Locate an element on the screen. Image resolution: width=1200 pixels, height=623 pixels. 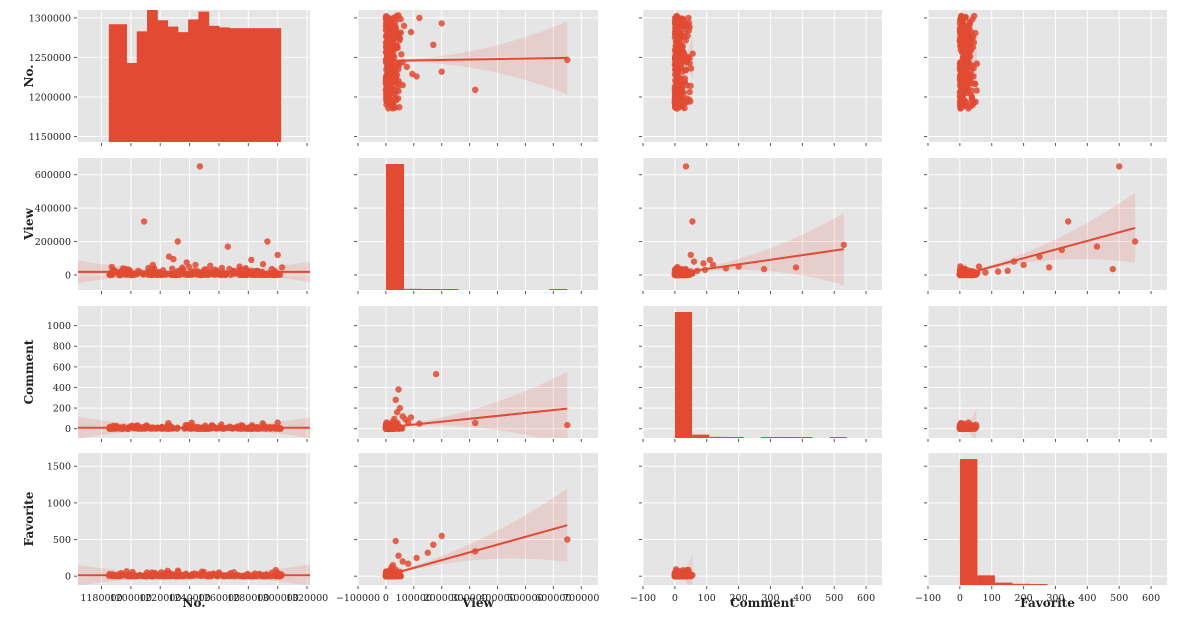
x-tick-label-view: 700000 is located at coordinates (581, 598).